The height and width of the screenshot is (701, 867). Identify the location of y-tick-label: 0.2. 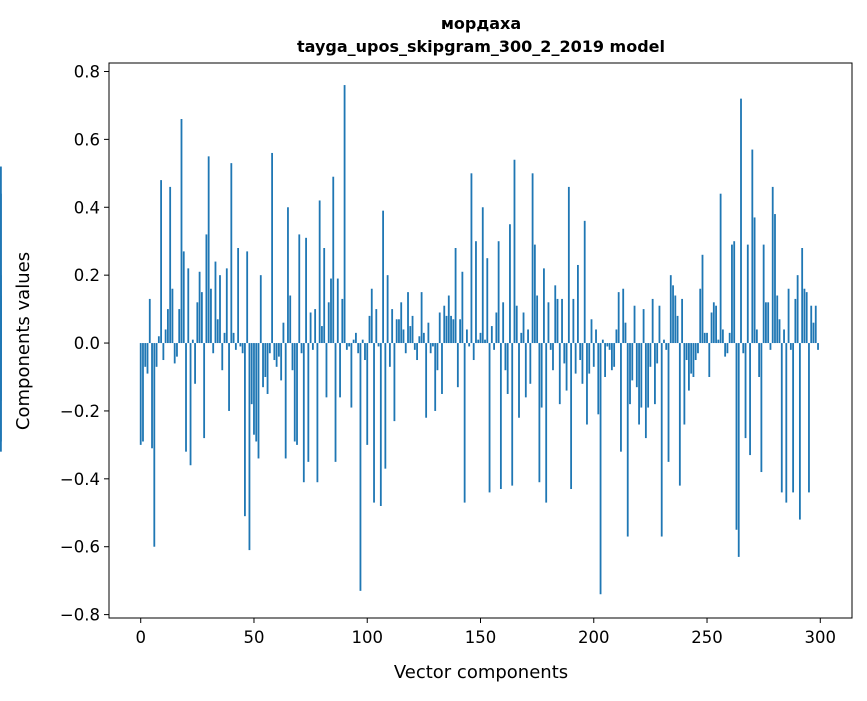
(87, 275).